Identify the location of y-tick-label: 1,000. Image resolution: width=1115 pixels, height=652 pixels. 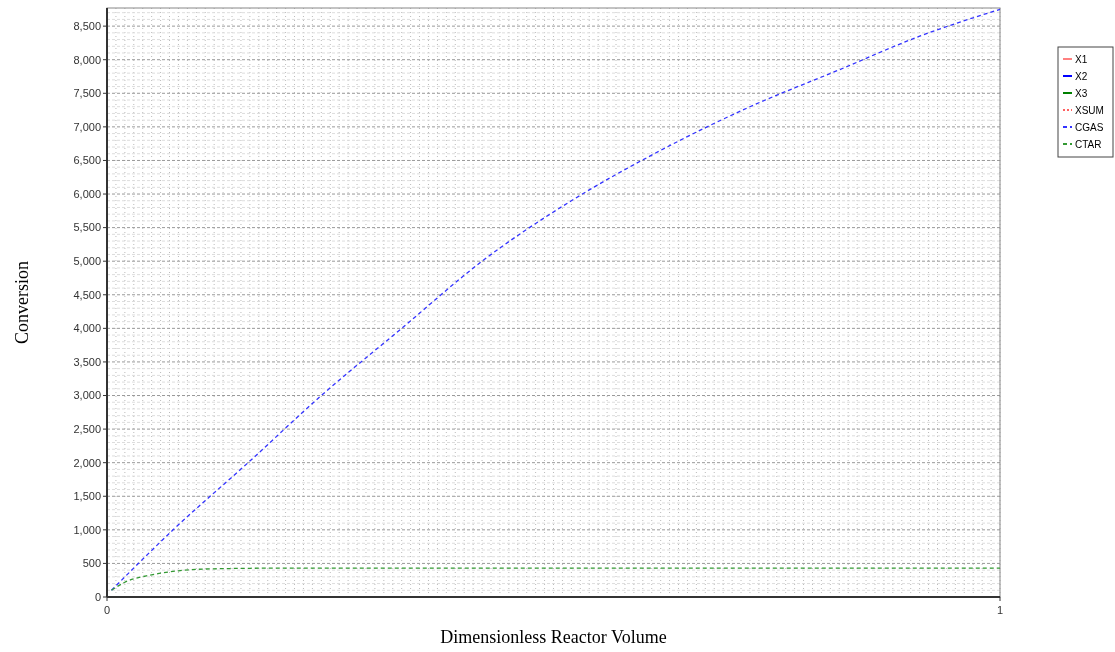
(87, 529).